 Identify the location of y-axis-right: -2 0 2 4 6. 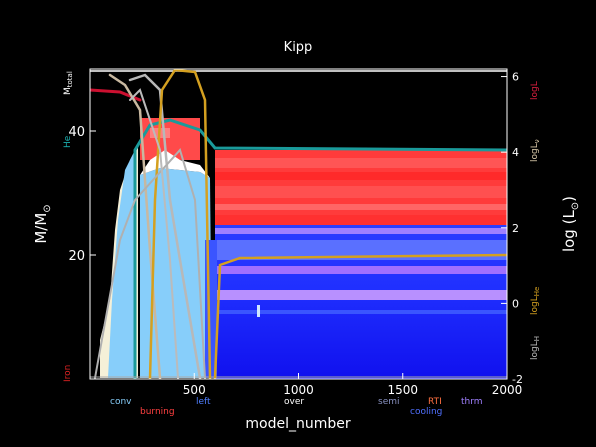
(512, 228).